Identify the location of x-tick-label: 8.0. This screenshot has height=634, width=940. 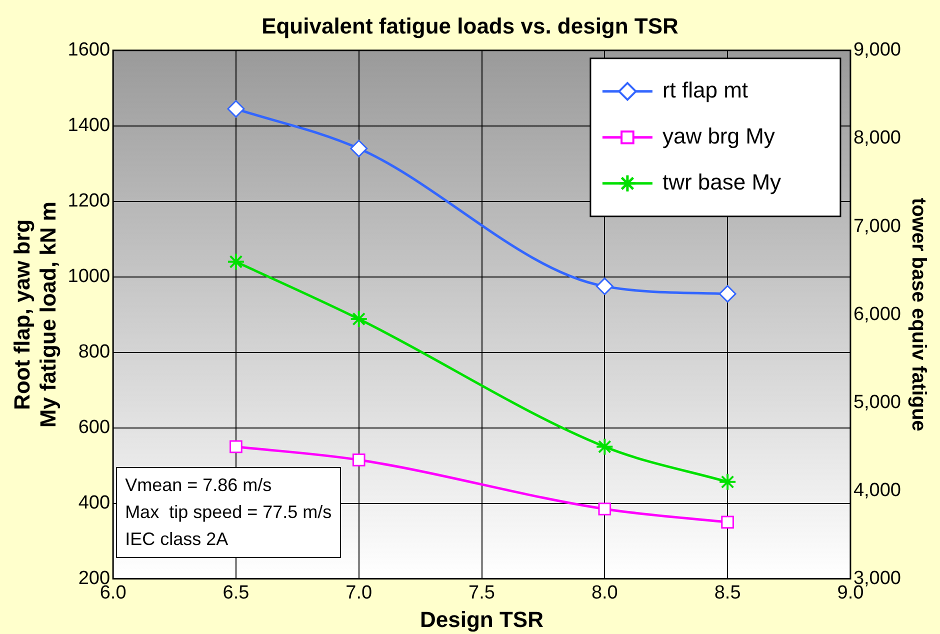
(604, 593).